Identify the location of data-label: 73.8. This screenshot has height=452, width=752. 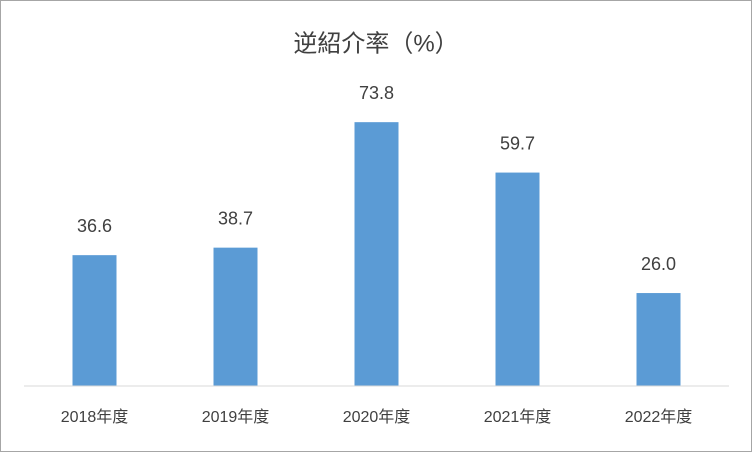
(376, 93).